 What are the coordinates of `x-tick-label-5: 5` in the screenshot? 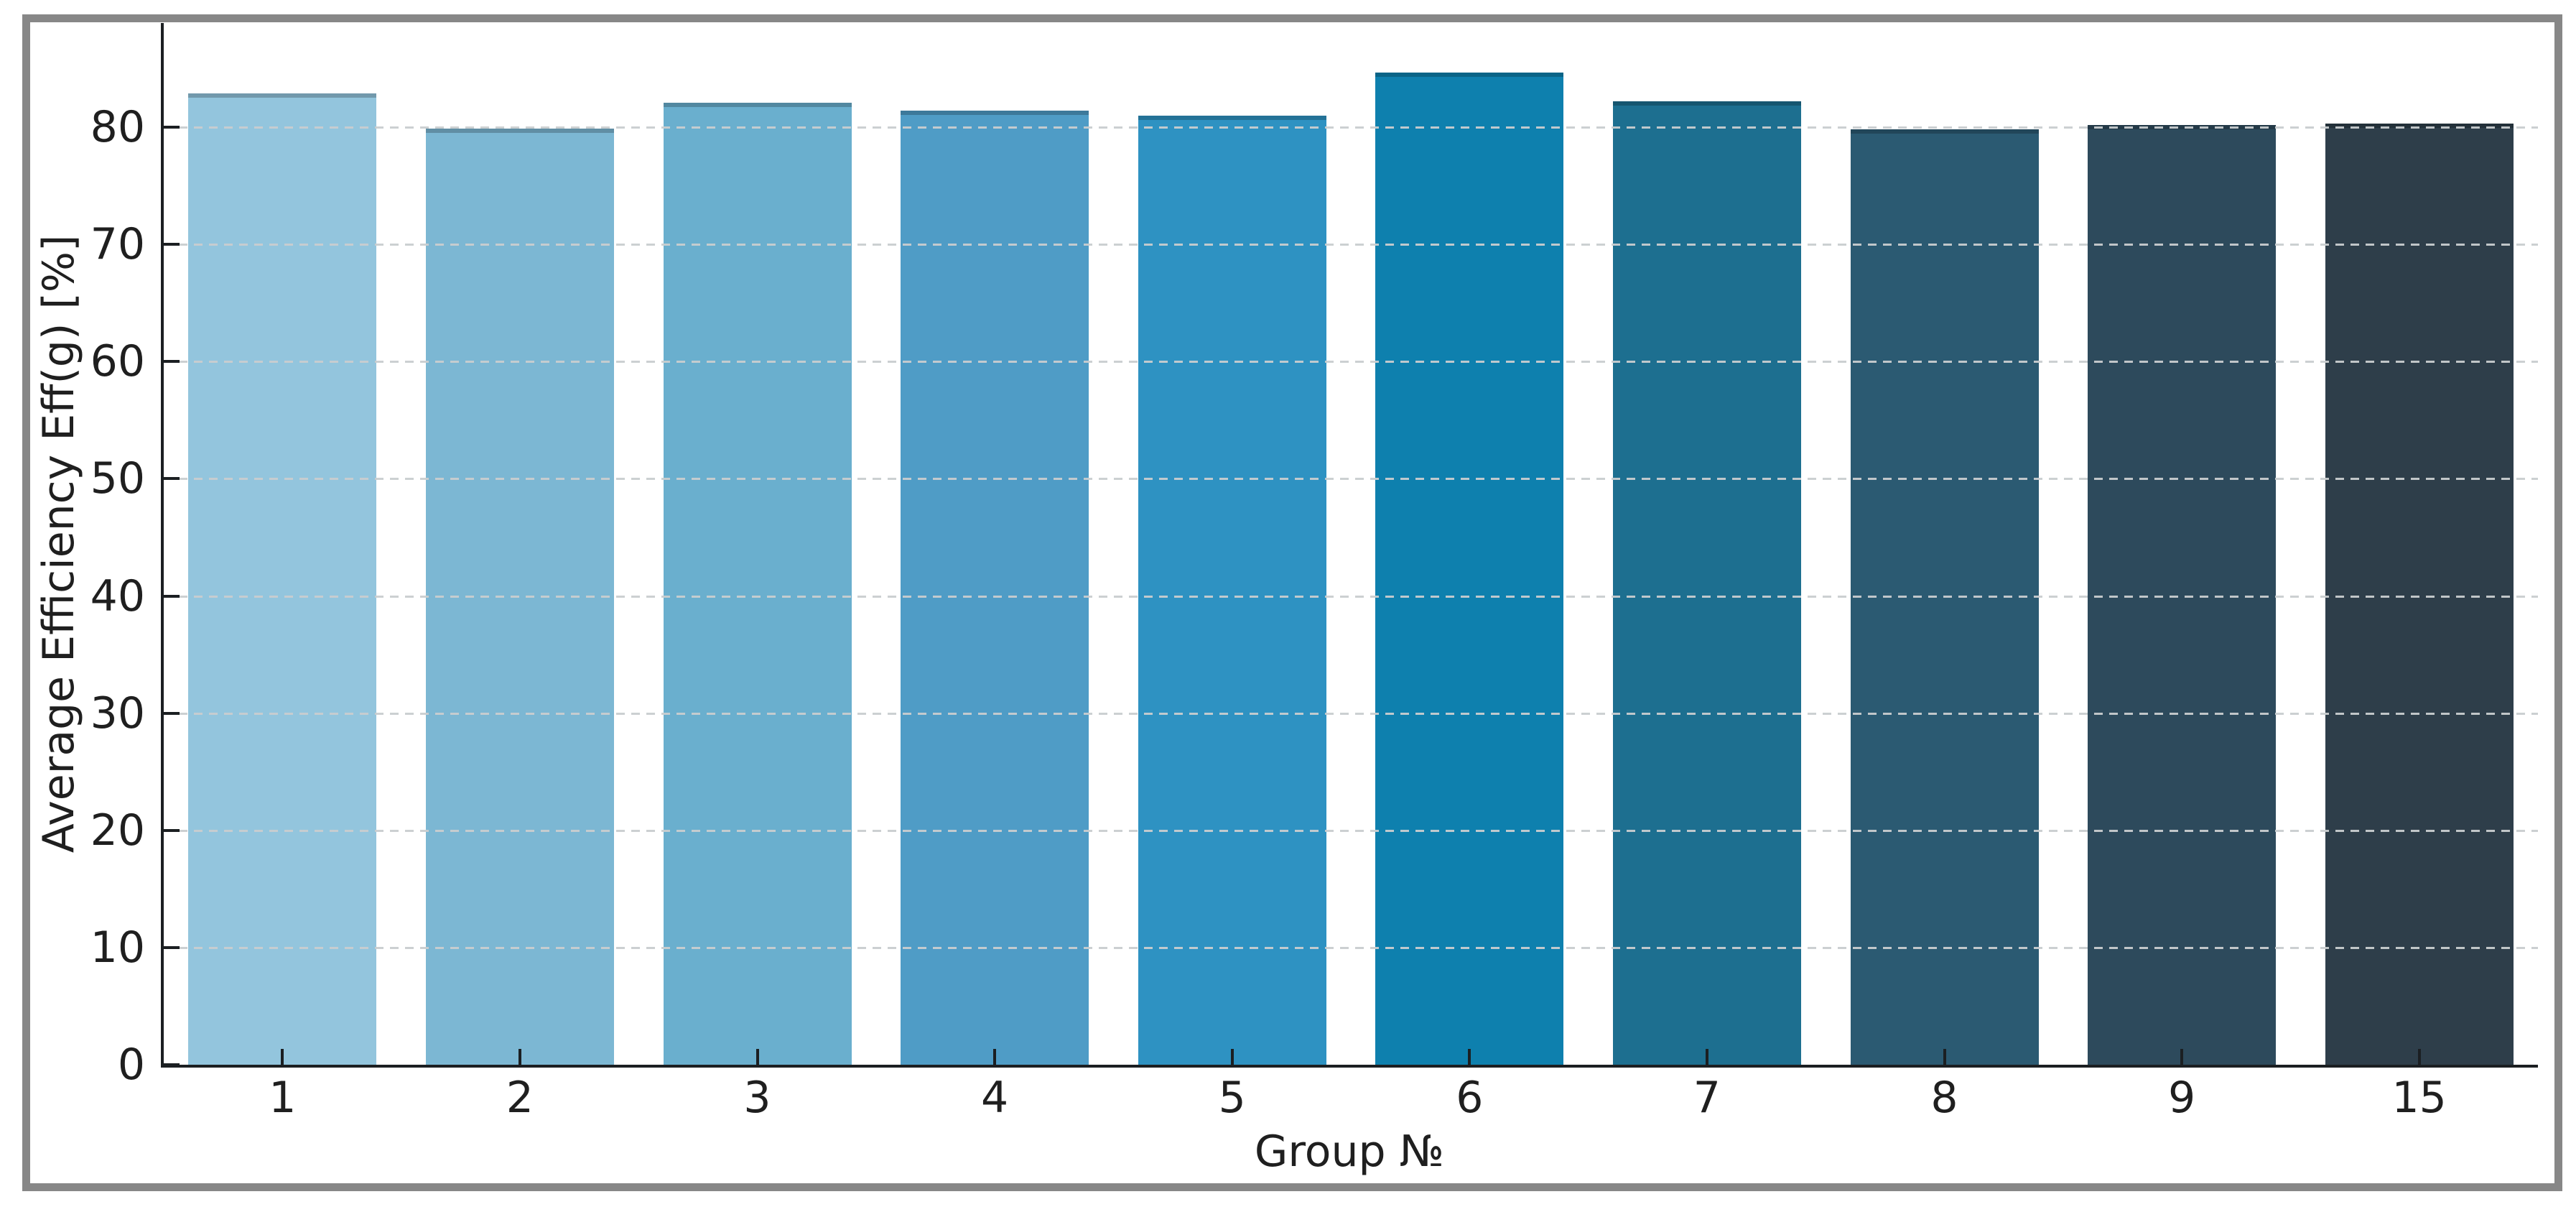 It's located at (1232, 1098).